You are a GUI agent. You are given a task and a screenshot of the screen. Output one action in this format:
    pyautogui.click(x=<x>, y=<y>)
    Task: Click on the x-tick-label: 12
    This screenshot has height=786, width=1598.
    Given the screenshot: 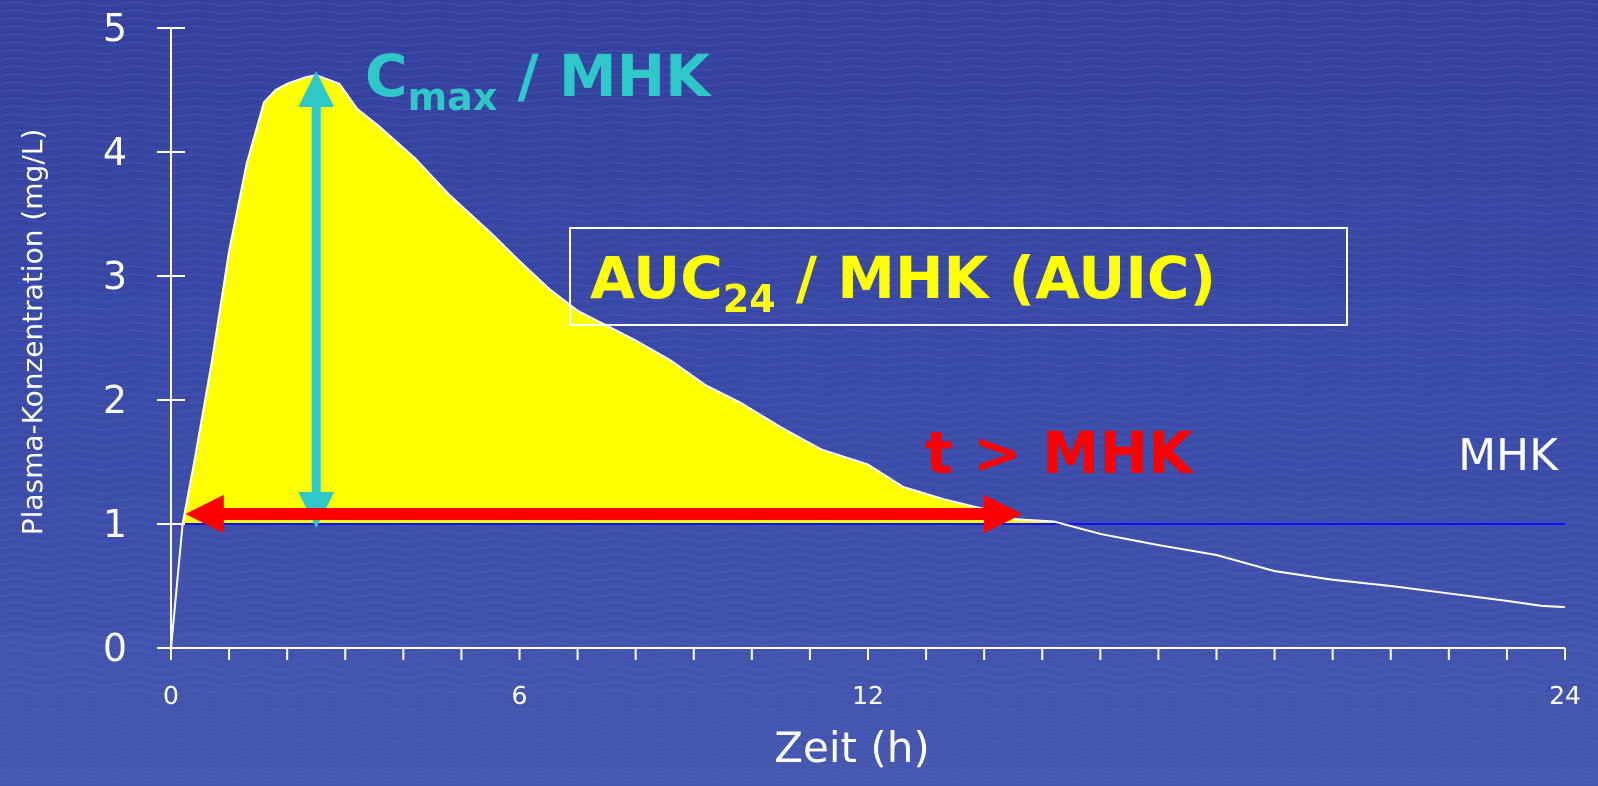 What is the action you would take?
    pyautogui.click(x=868, y=695)
    